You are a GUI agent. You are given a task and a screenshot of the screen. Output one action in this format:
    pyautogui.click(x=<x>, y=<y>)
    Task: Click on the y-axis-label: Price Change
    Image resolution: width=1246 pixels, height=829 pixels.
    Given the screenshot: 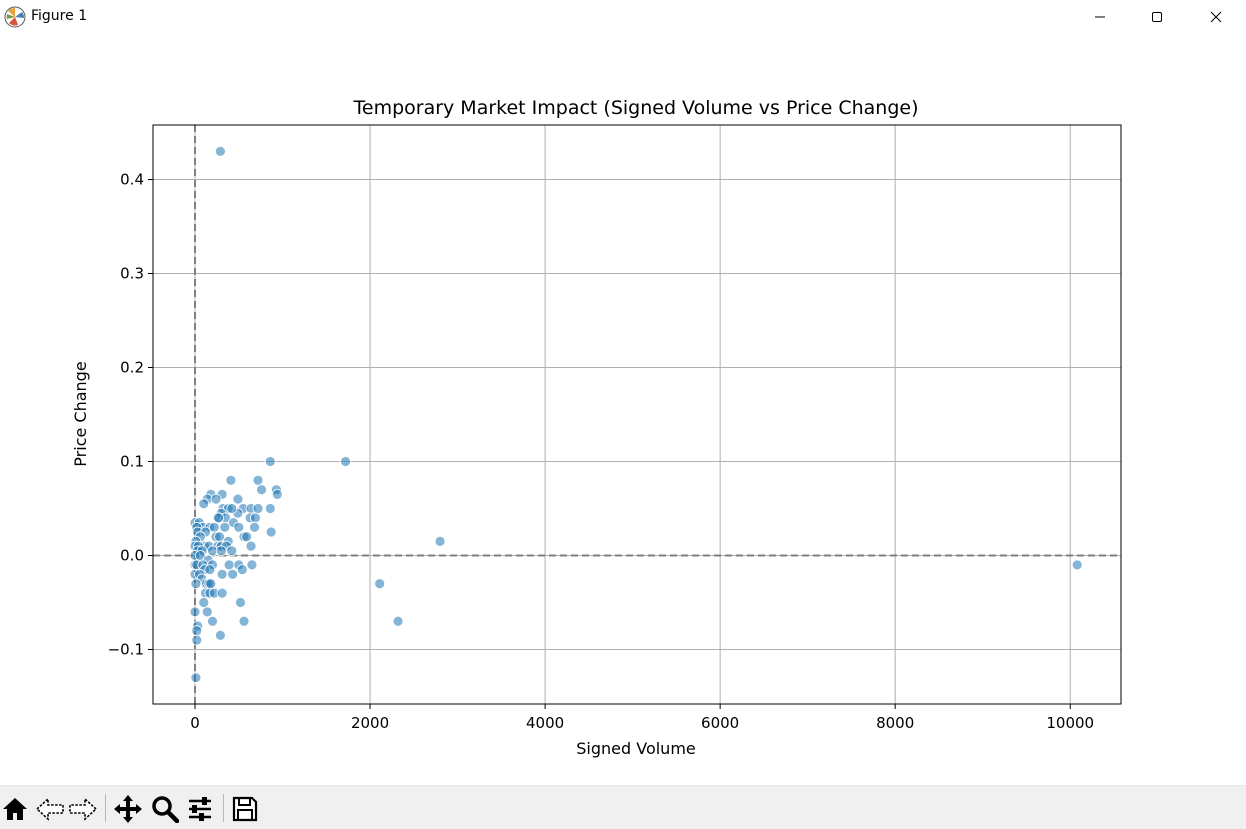 What is the action you would take?
    pyautogui.click(x=80, y=413)
    